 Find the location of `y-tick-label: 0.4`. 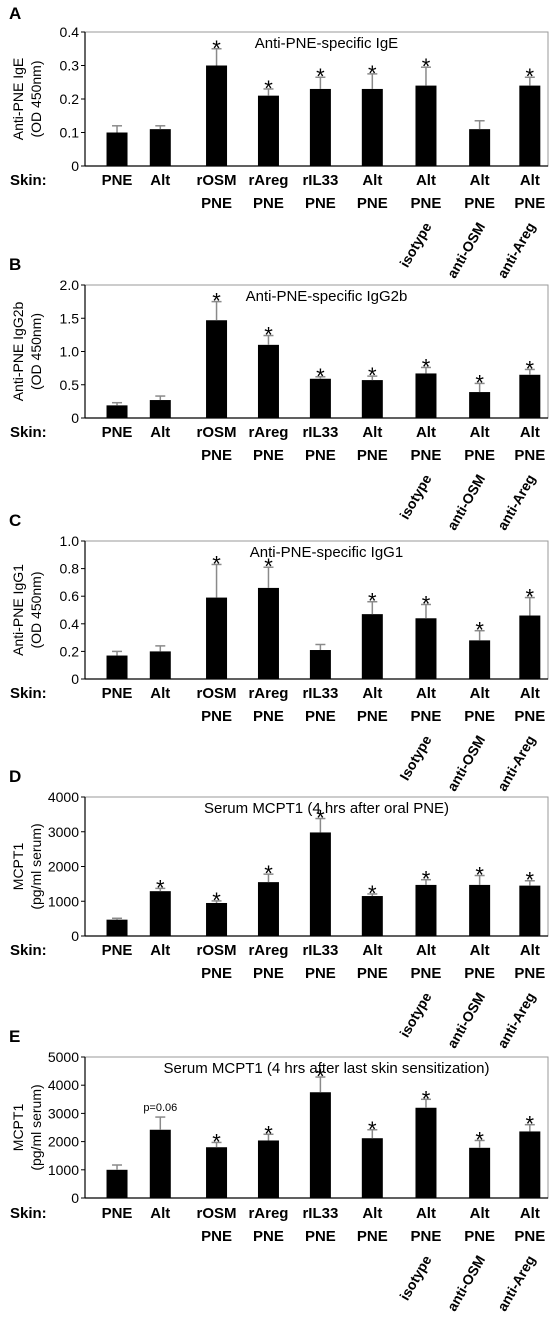

y-tick-label: 0.4 is located at coordinates (70, 624).